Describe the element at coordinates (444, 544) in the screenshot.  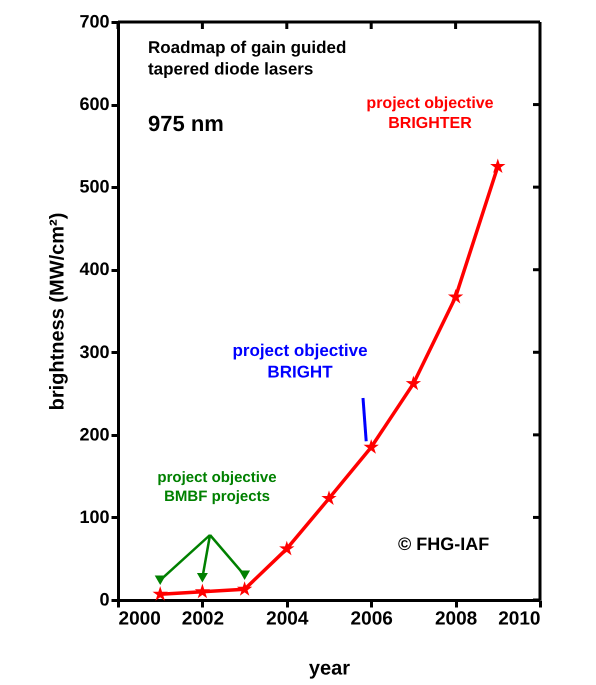
I see `annotation: © FHG-IAF` at that location.